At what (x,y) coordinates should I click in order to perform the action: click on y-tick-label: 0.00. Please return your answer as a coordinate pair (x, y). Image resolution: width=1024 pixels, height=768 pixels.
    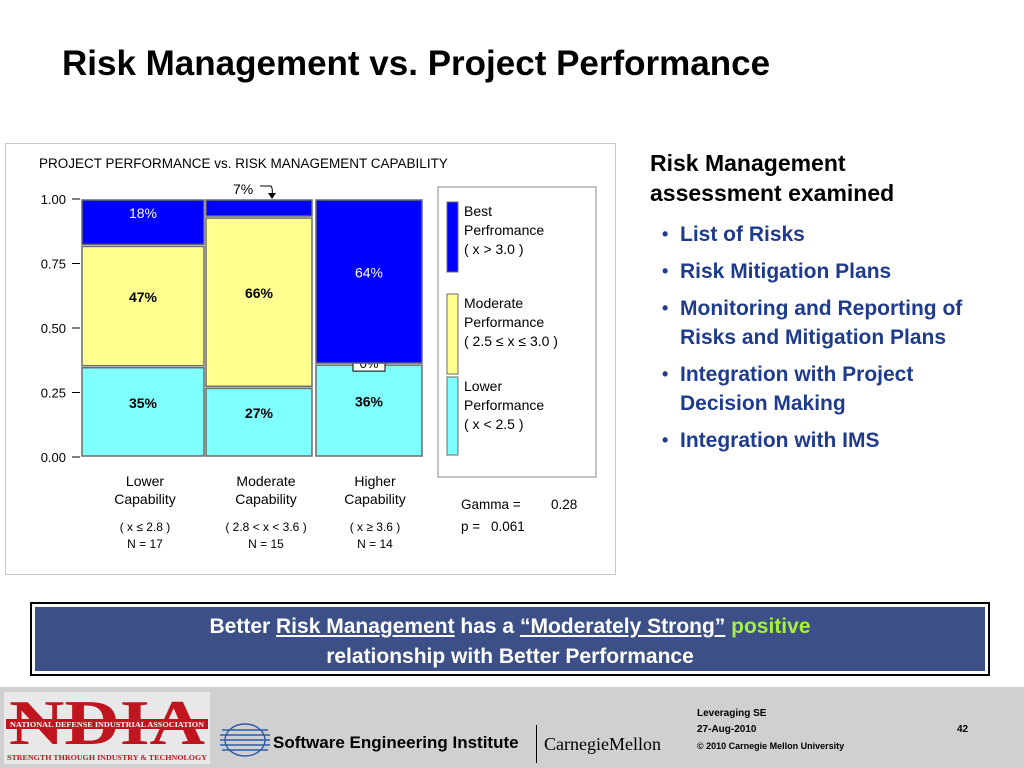
    Looking at the image, I should click on (53, 457).